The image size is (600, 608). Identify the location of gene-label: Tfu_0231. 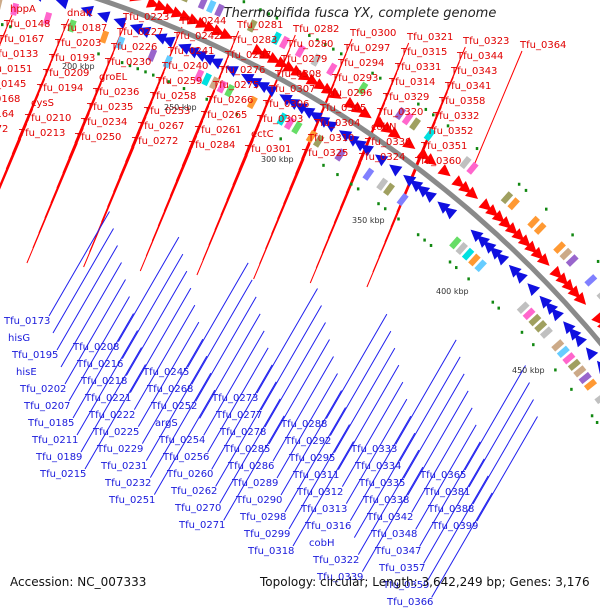
(124, 466).